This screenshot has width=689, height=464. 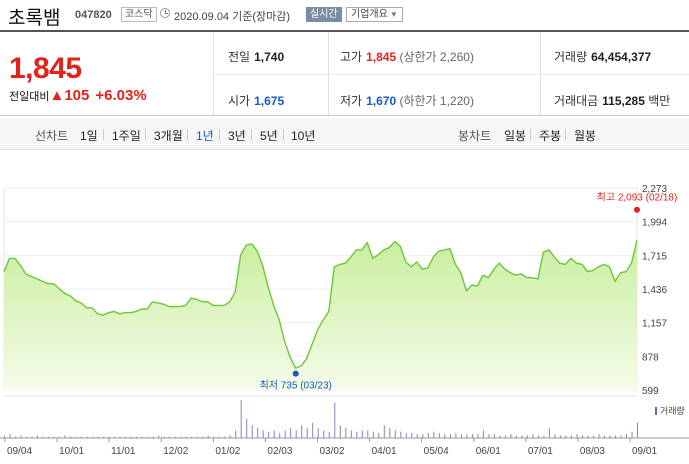 I want to click on upper-limit: (상한가 2,260), so click(x=436, y=57).